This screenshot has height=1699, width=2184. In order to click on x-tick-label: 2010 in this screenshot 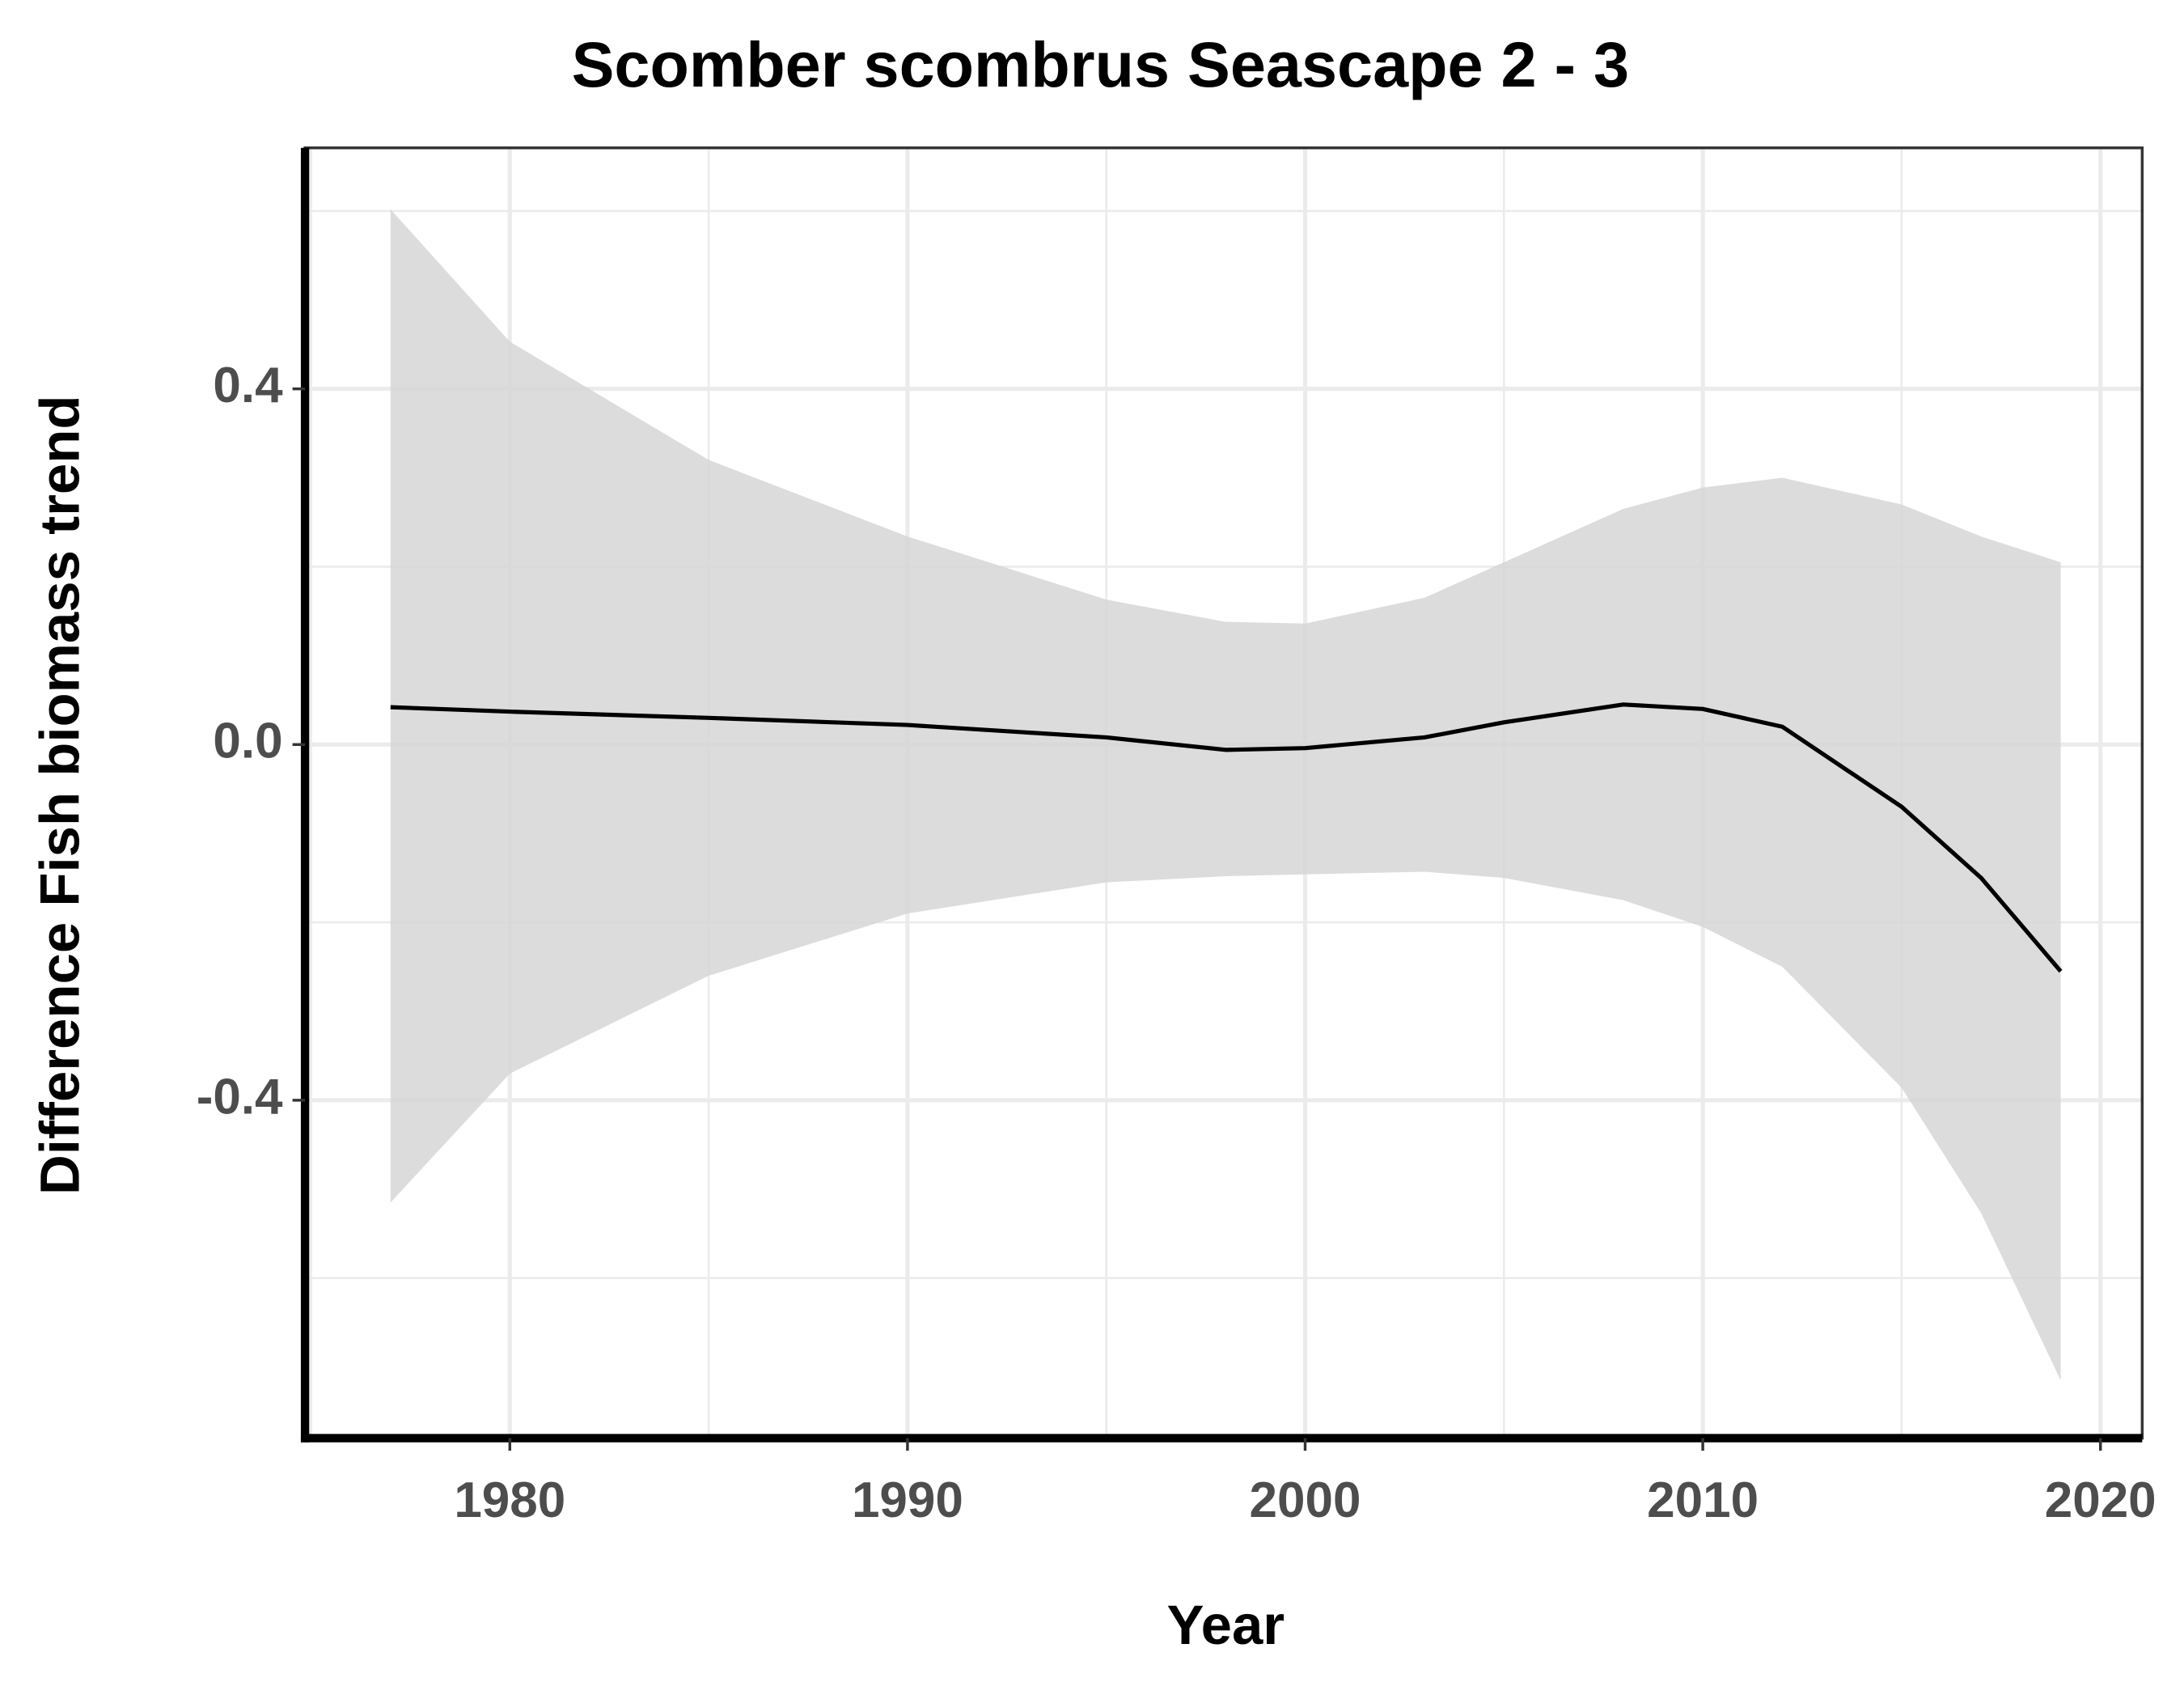, I will do `click(1703, 1500)`.